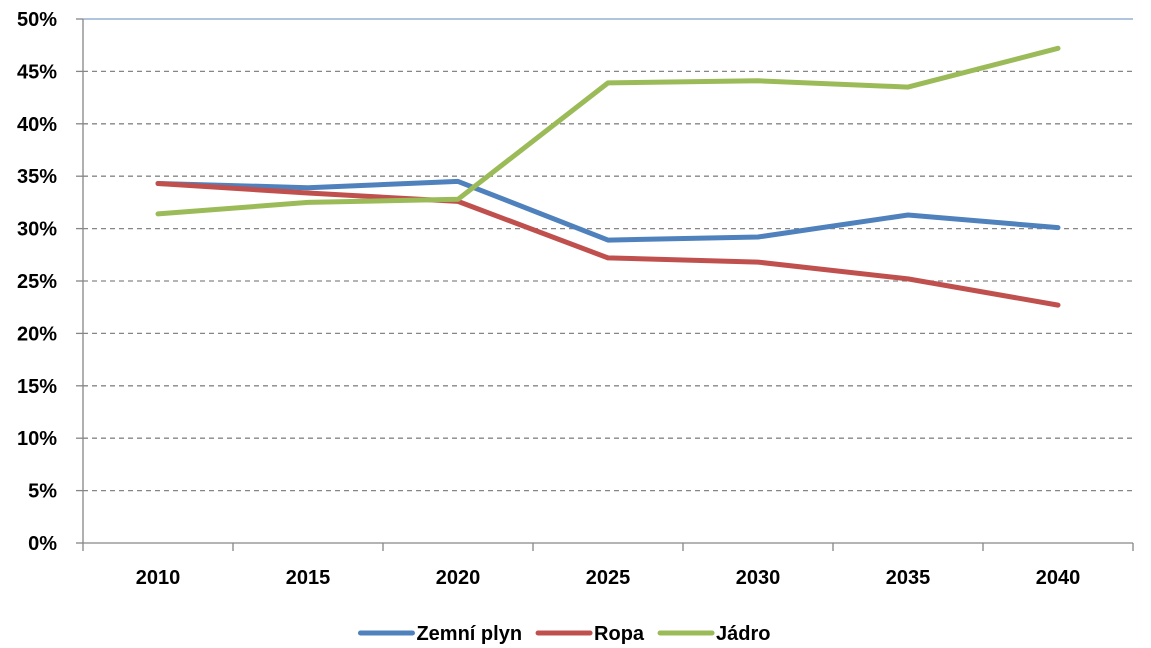 The width and height of the screenshot is (1151, 648). What do you see at coordinates (42, 492) in the screenshot?
I see `y-tick-label: 5%` at bounding box center [42, 492].